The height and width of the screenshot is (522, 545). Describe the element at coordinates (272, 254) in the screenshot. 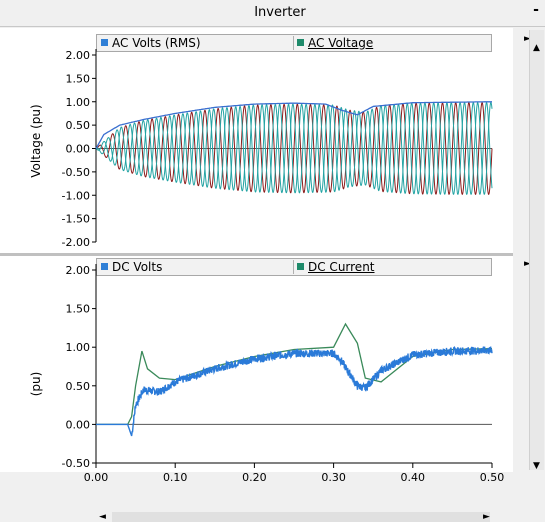

I see `panel-divider` at that location.